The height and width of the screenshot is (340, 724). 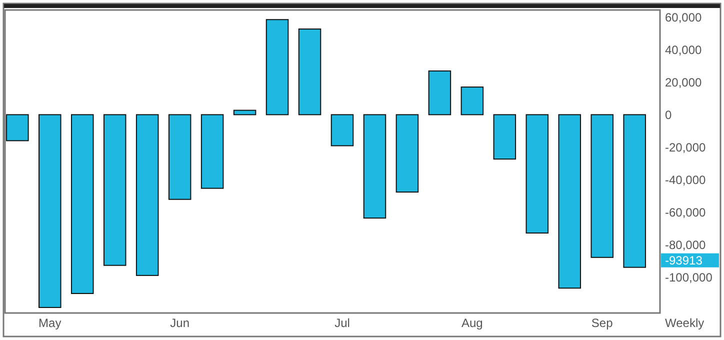 I want to click on text: -93913, so click(x=684, y=261).